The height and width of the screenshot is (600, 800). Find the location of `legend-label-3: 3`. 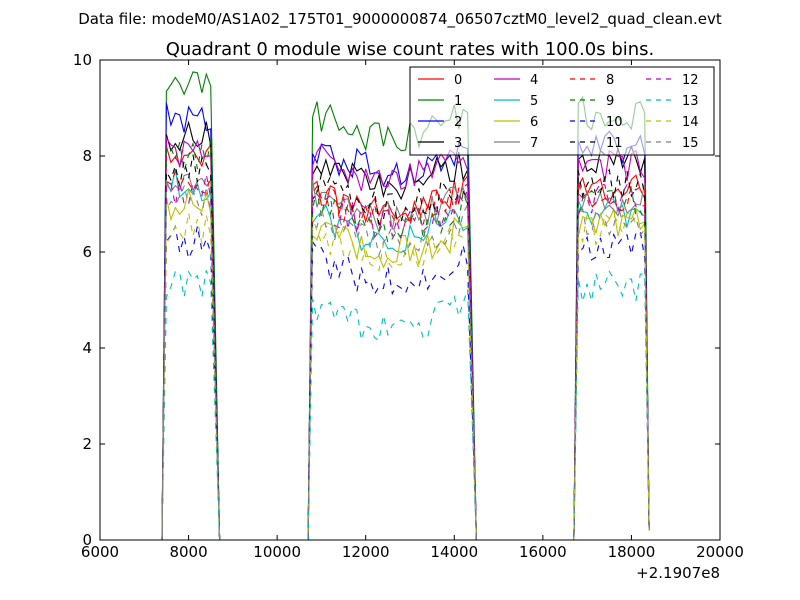

legend-label-3: 3 is located at coordinates (458, 143).